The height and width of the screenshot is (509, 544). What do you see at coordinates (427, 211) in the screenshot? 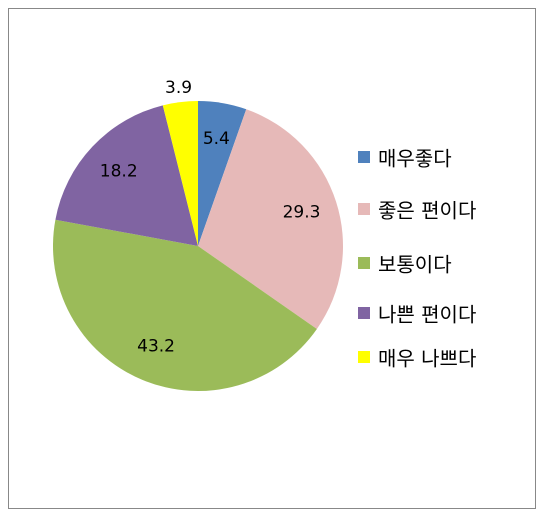
I see `legend-label: 좋은 편이다` at bounding box center [427, 211].